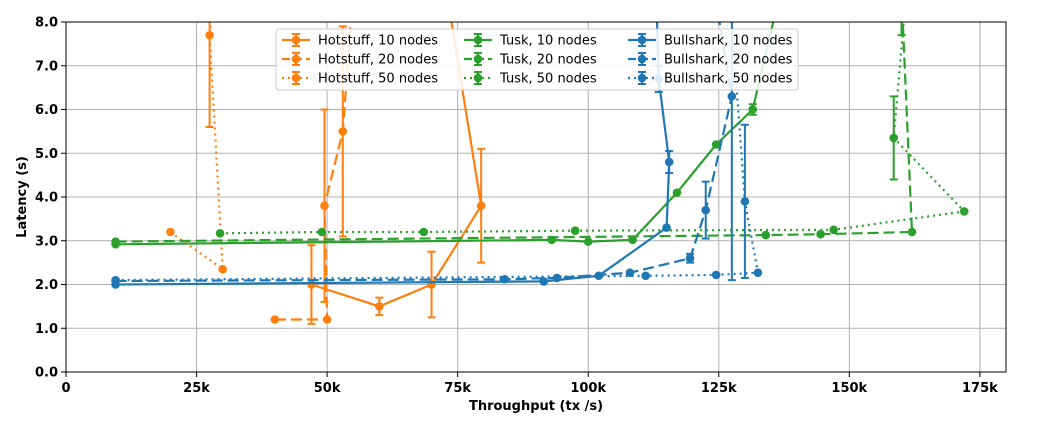 The width and height of the screenshot is (1038, 423). I want to click on legend-label: Bullshark, 50 nodes, so click(728, 79).